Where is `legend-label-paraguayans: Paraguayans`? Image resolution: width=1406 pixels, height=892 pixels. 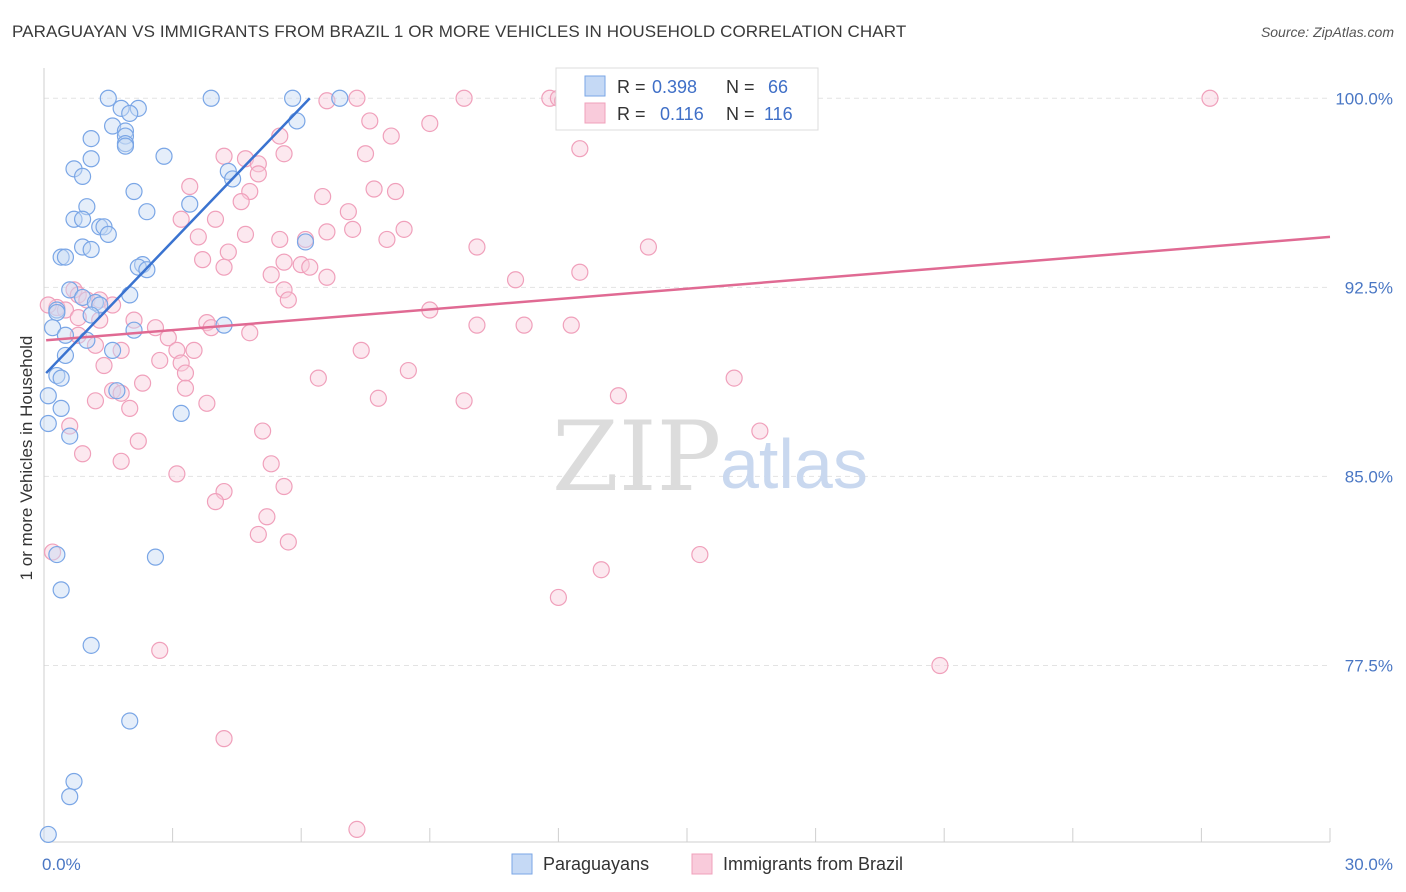
legend-label-paraguayans: Paraguayans is located at coordinates (596, 864).